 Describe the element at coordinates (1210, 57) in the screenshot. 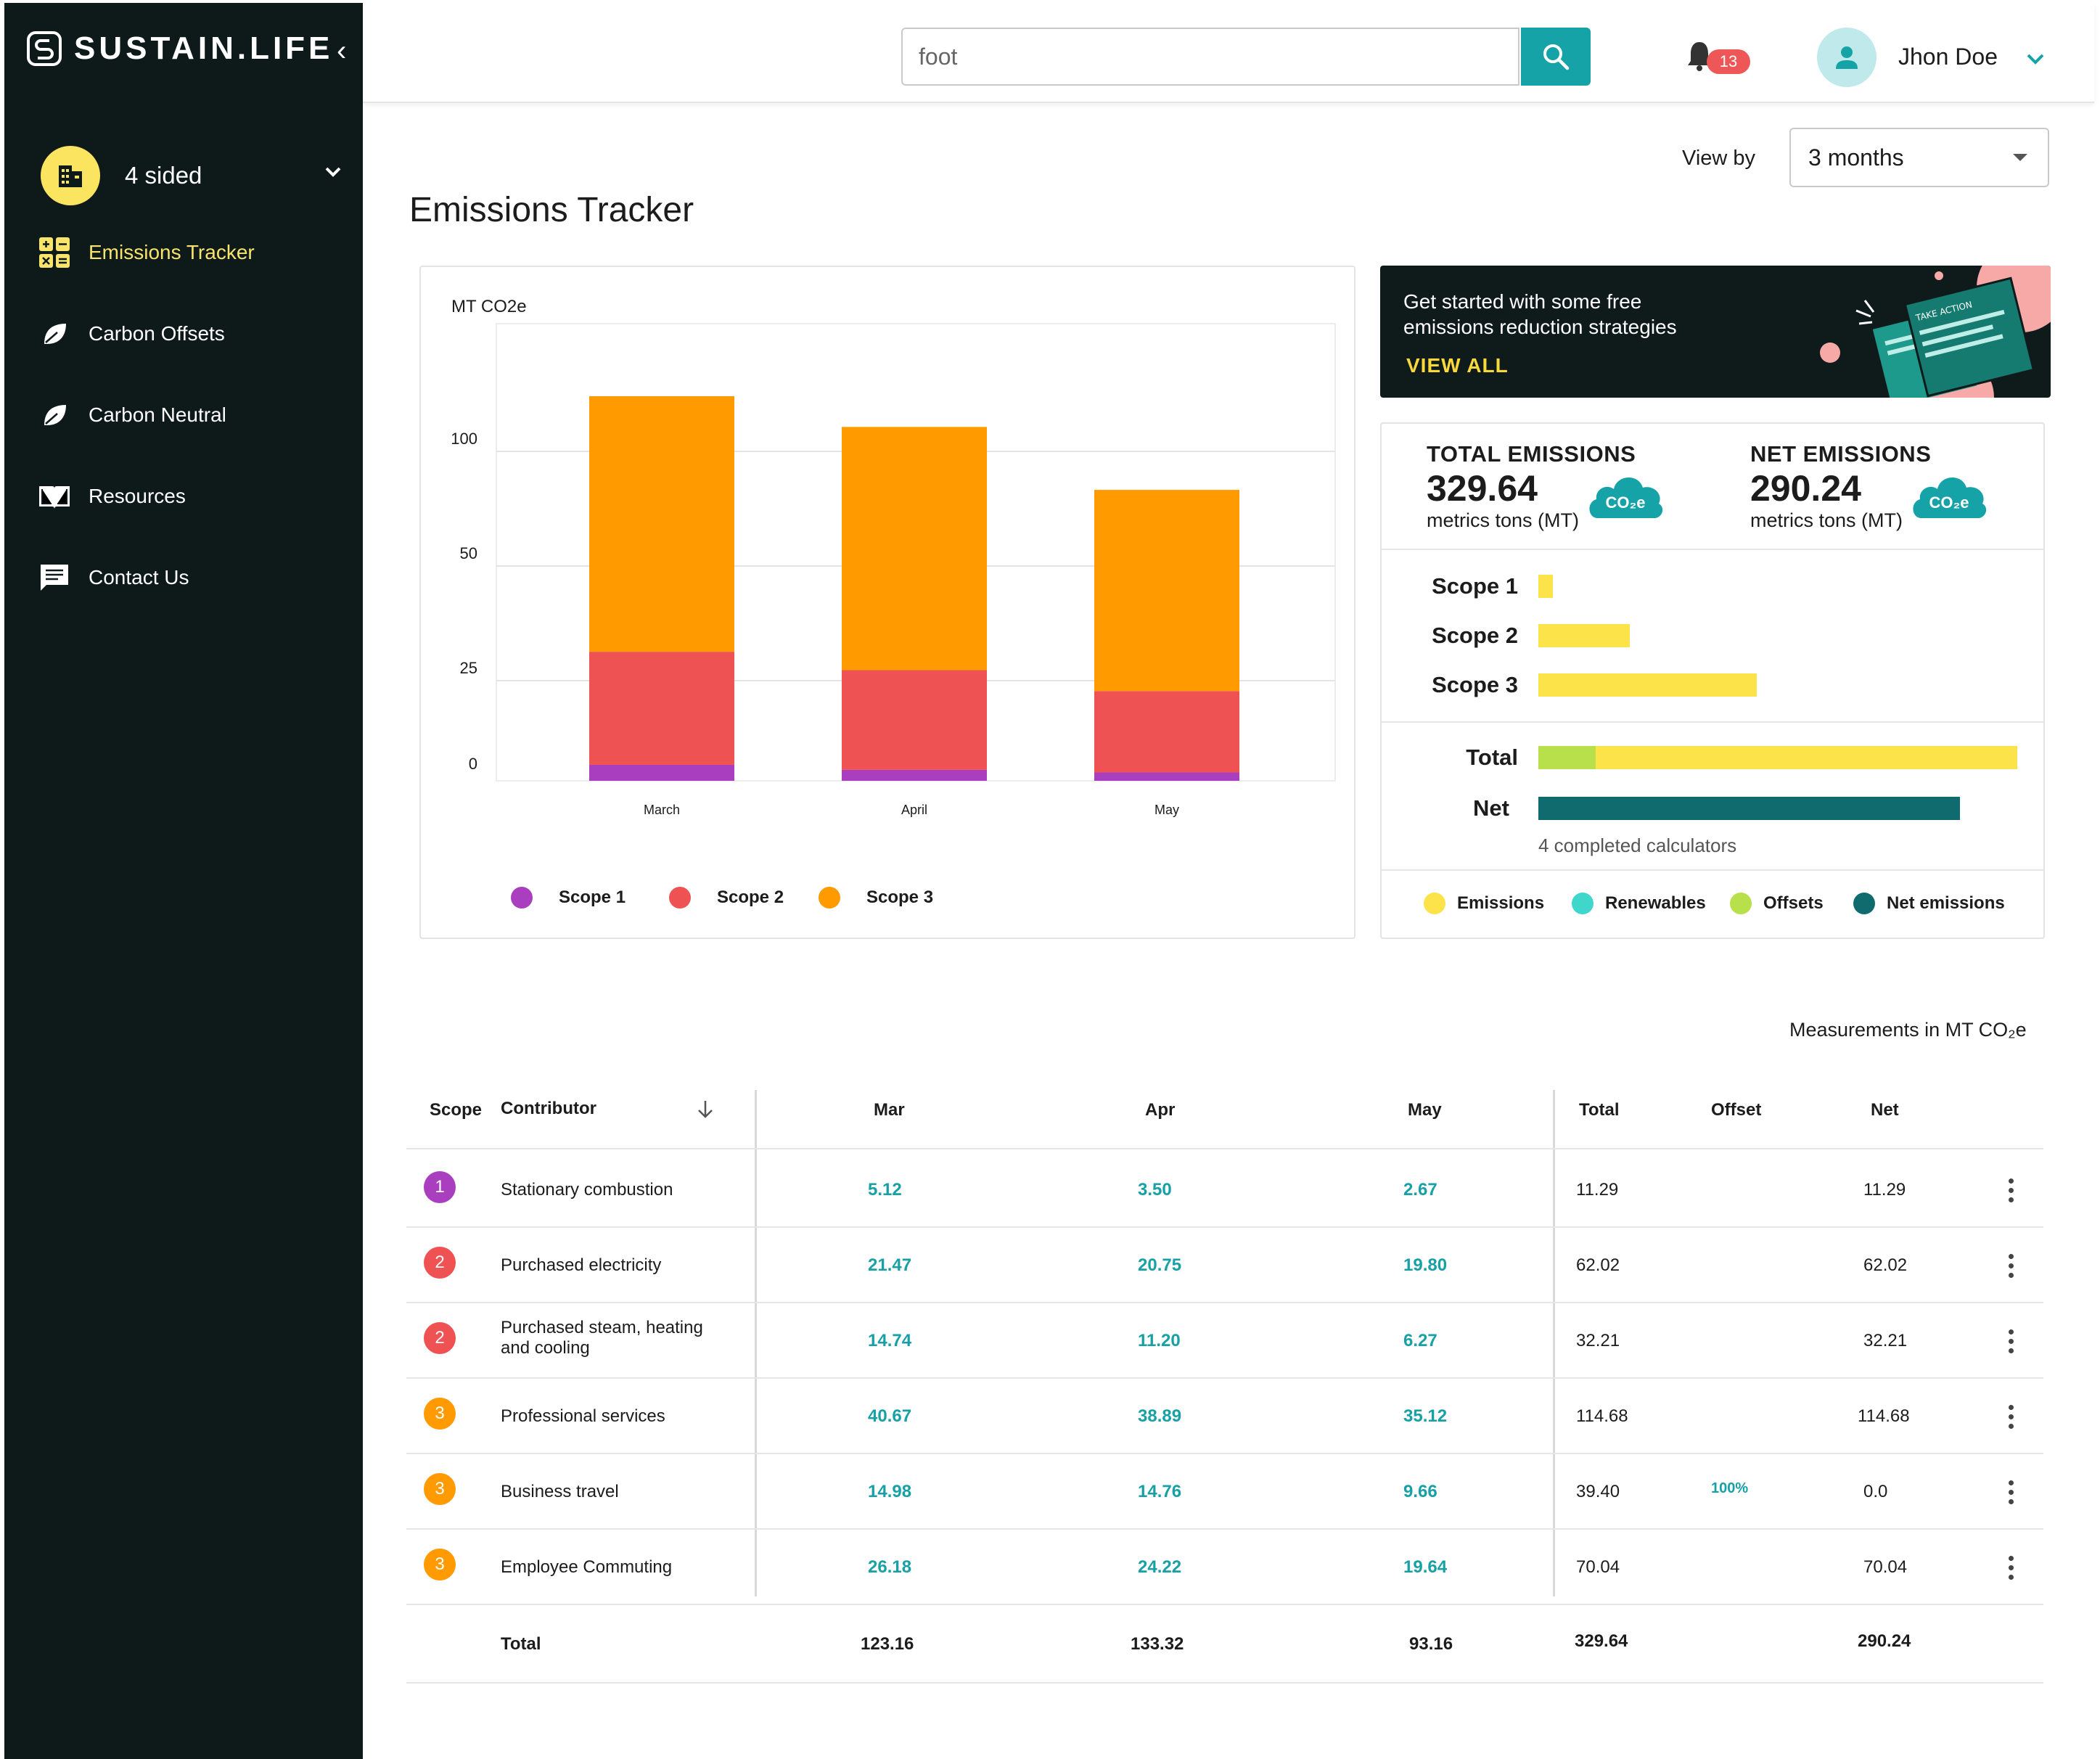

I see `search-input: foot` at that location.